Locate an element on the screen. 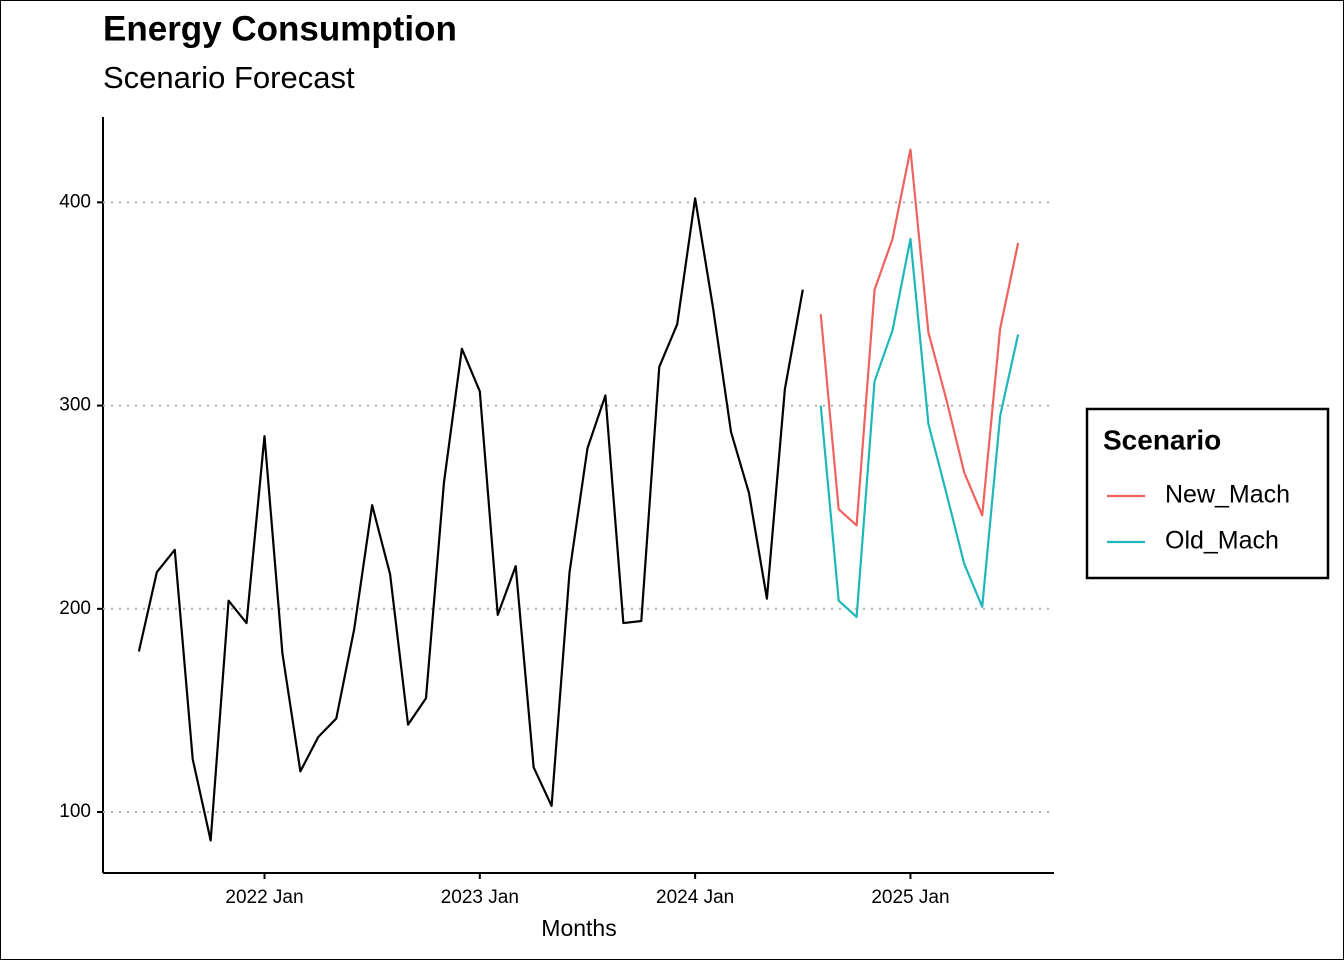  chart-subtitle: Scenario Forecast is located at coordinates (229, 77).